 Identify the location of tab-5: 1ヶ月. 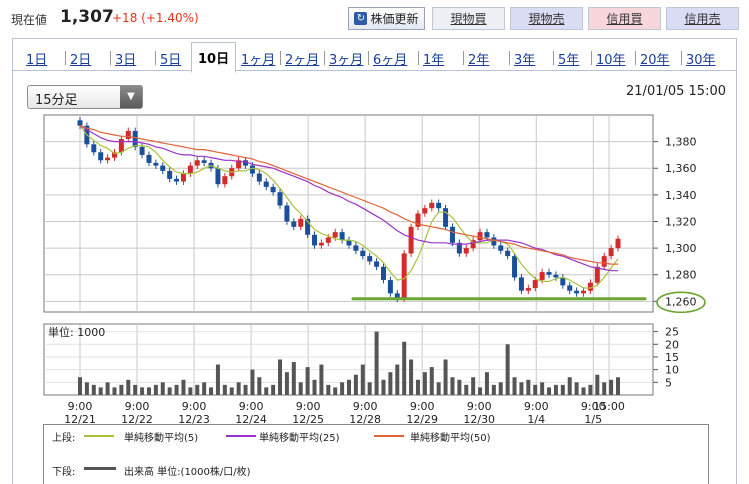
(258, 60).